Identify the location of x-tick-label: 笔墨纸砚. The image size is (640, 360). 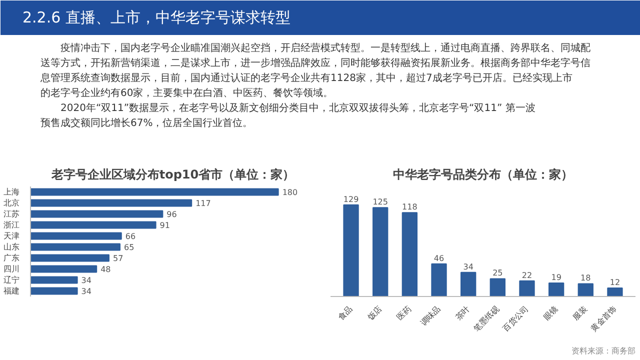
(486, 319).